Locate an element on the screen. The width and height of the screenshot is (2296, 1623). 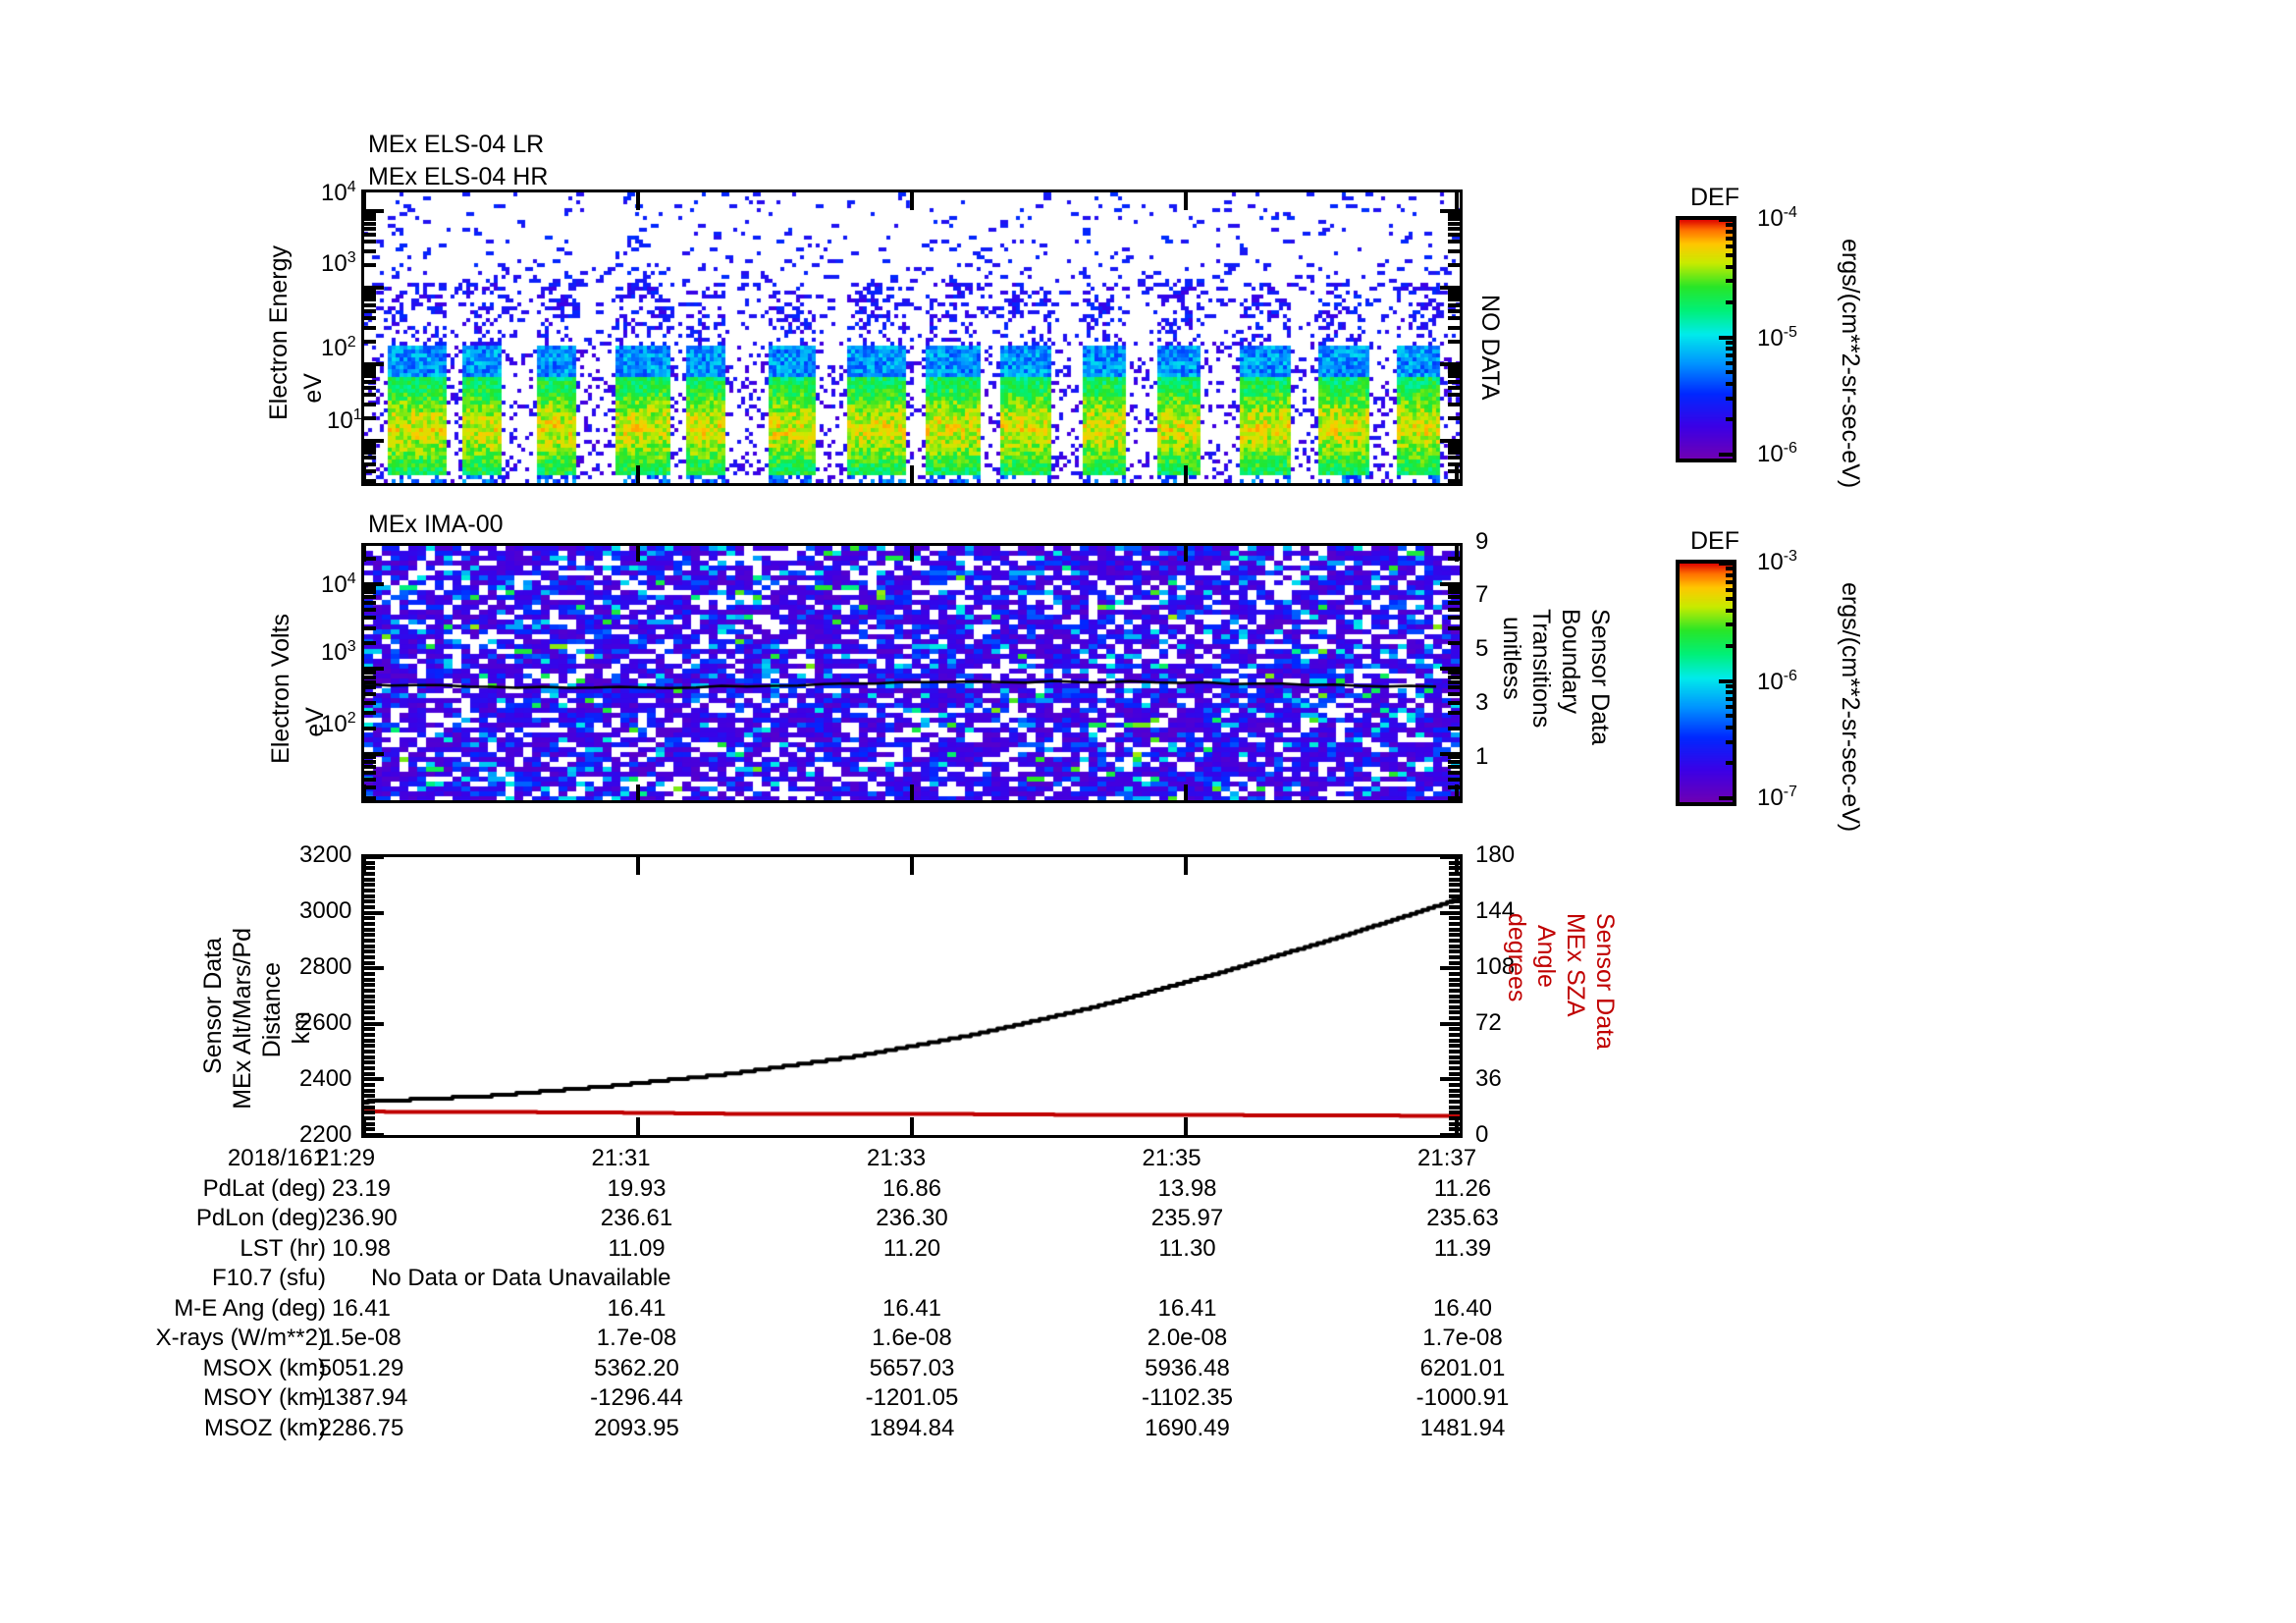
x-tick-21-29: 21:29 is located at coordinates (346, 1158).